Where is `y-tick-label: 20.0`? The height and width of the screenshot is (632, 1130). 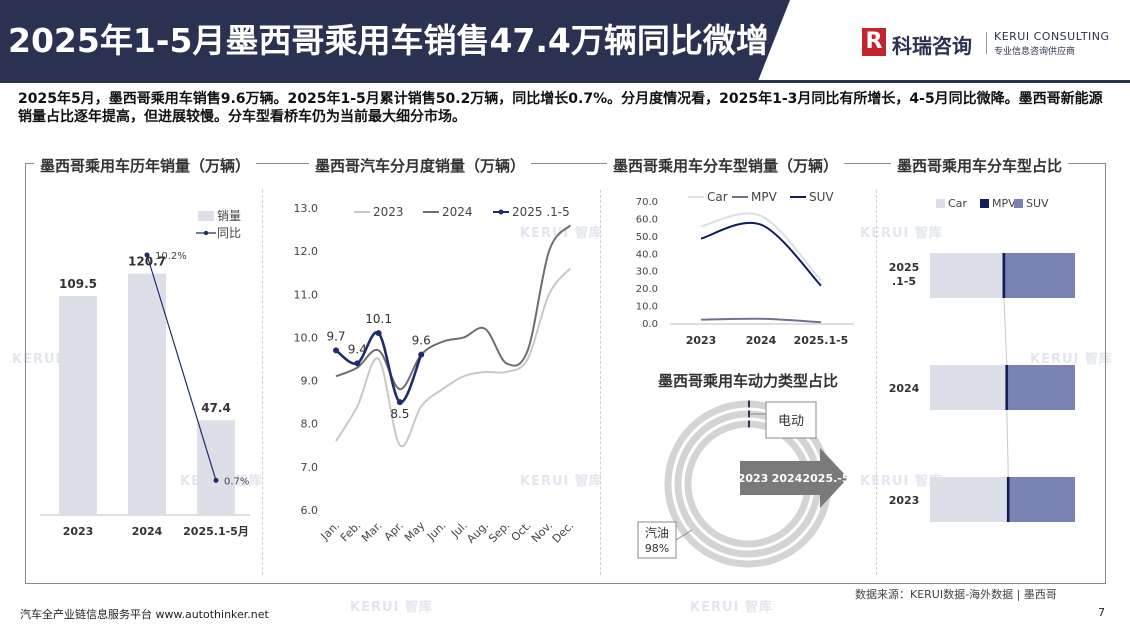 y-tick-label: 20.0 is located at coordinates (647, 289).